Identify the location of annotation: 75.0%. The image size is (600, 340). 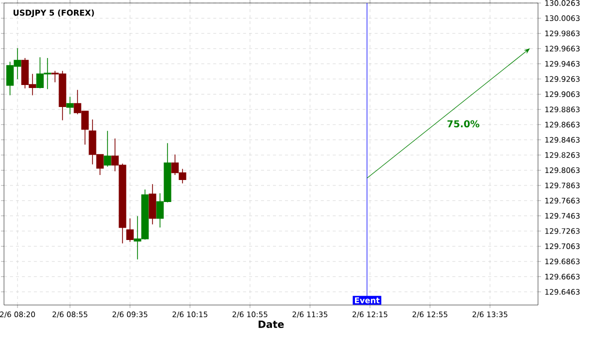
(463, 124).